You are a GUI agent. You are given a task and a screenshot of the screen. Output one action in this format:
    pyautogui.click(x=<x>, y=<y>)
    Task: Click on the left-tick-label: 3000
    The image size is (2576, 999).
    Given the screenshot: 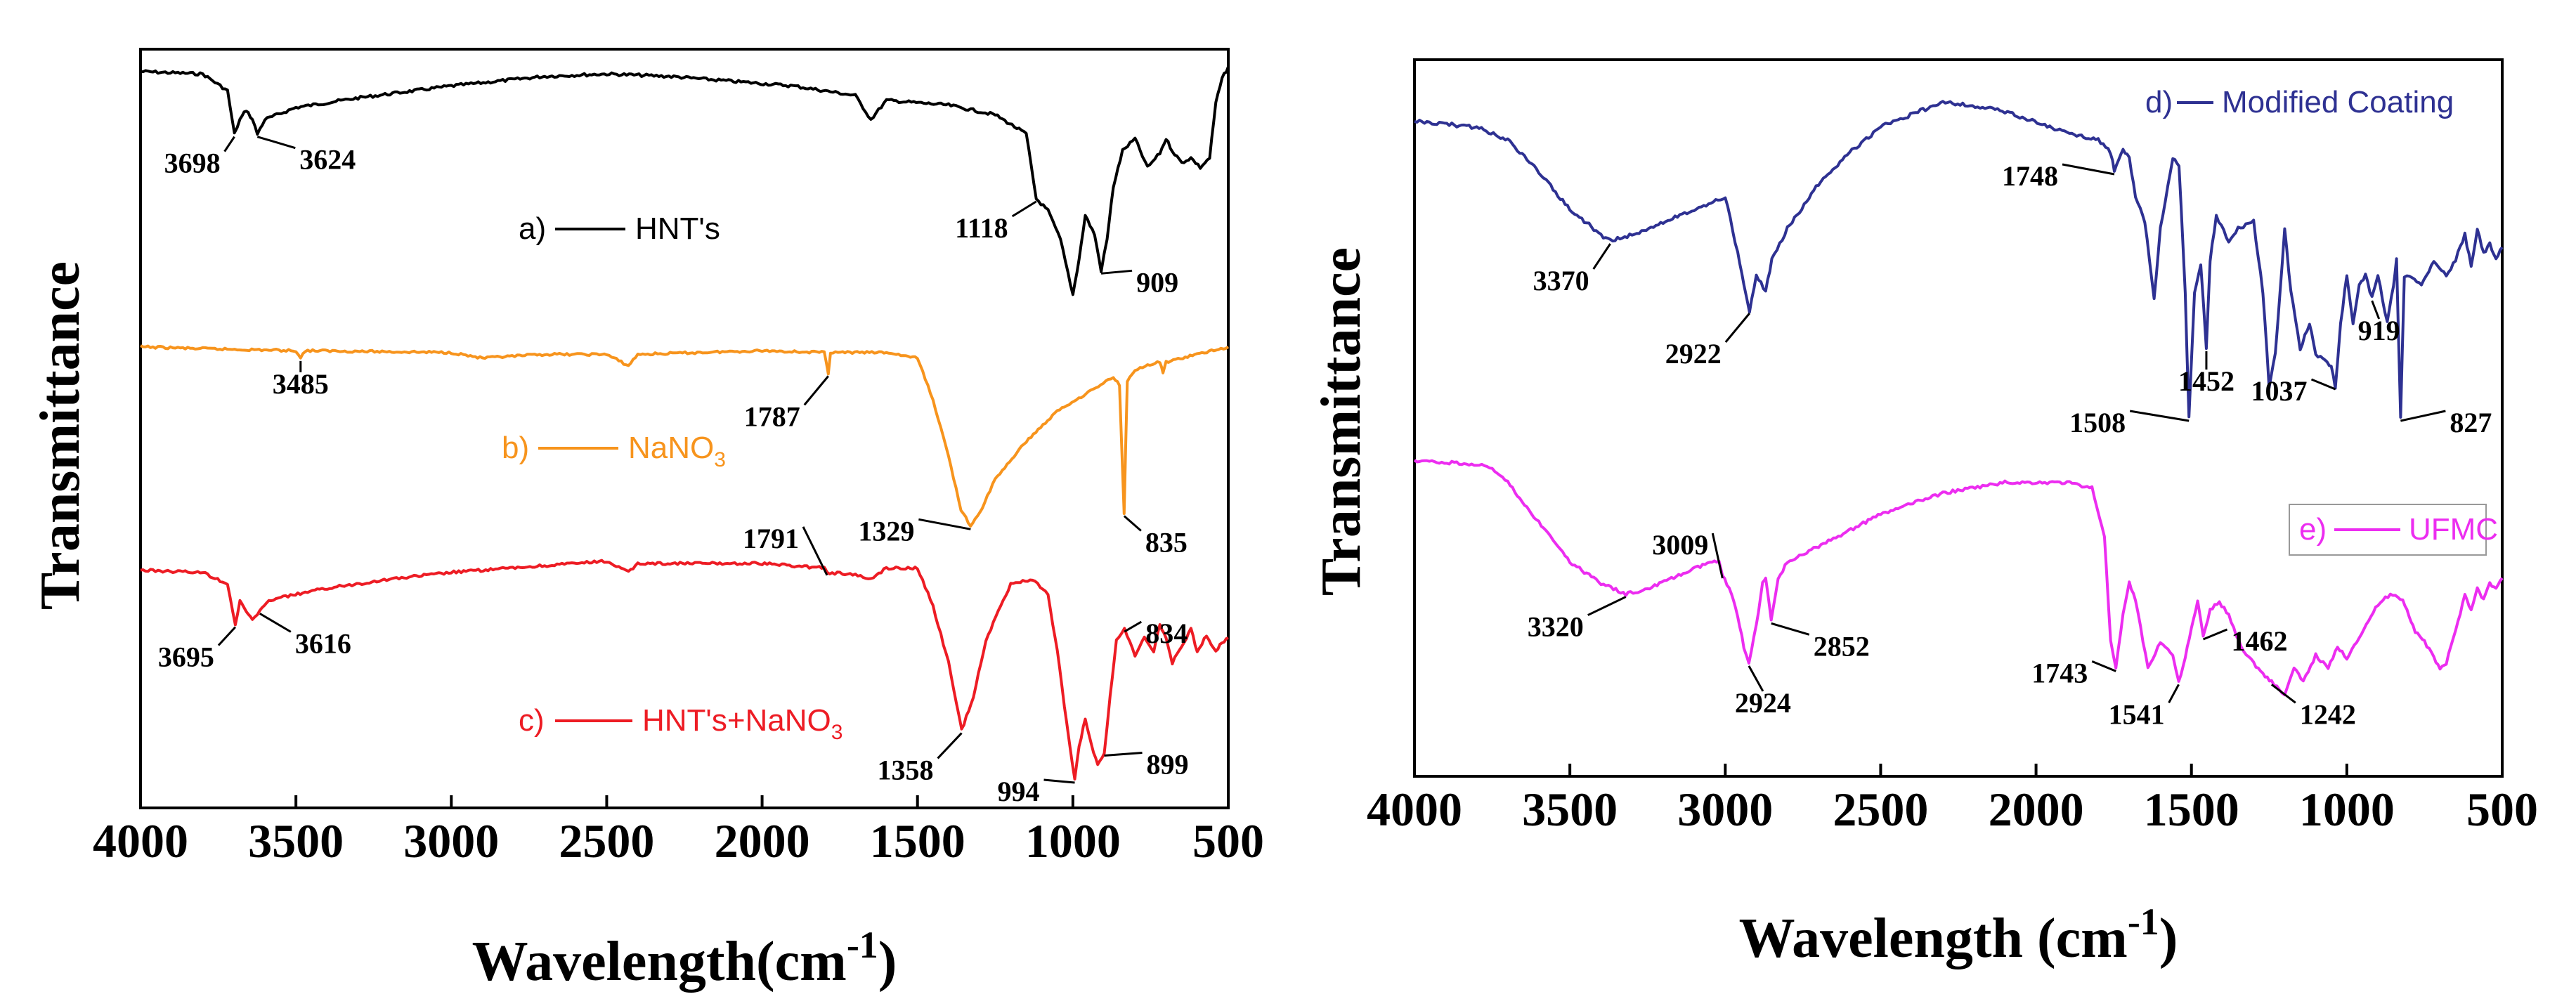 What is the action you would take?
    pyautogui.click(x=451, y=841)
    